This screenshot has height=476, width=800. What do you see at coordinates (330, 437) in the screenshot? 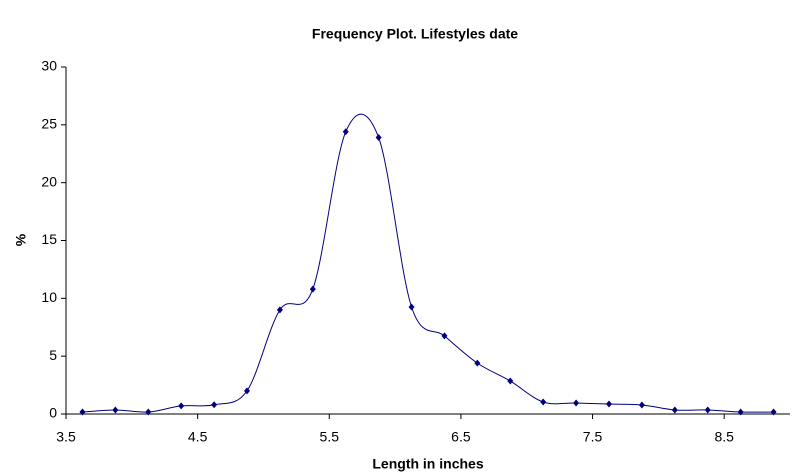
I see `x-tick-label: 5.5` at bounding box center [330, 437].